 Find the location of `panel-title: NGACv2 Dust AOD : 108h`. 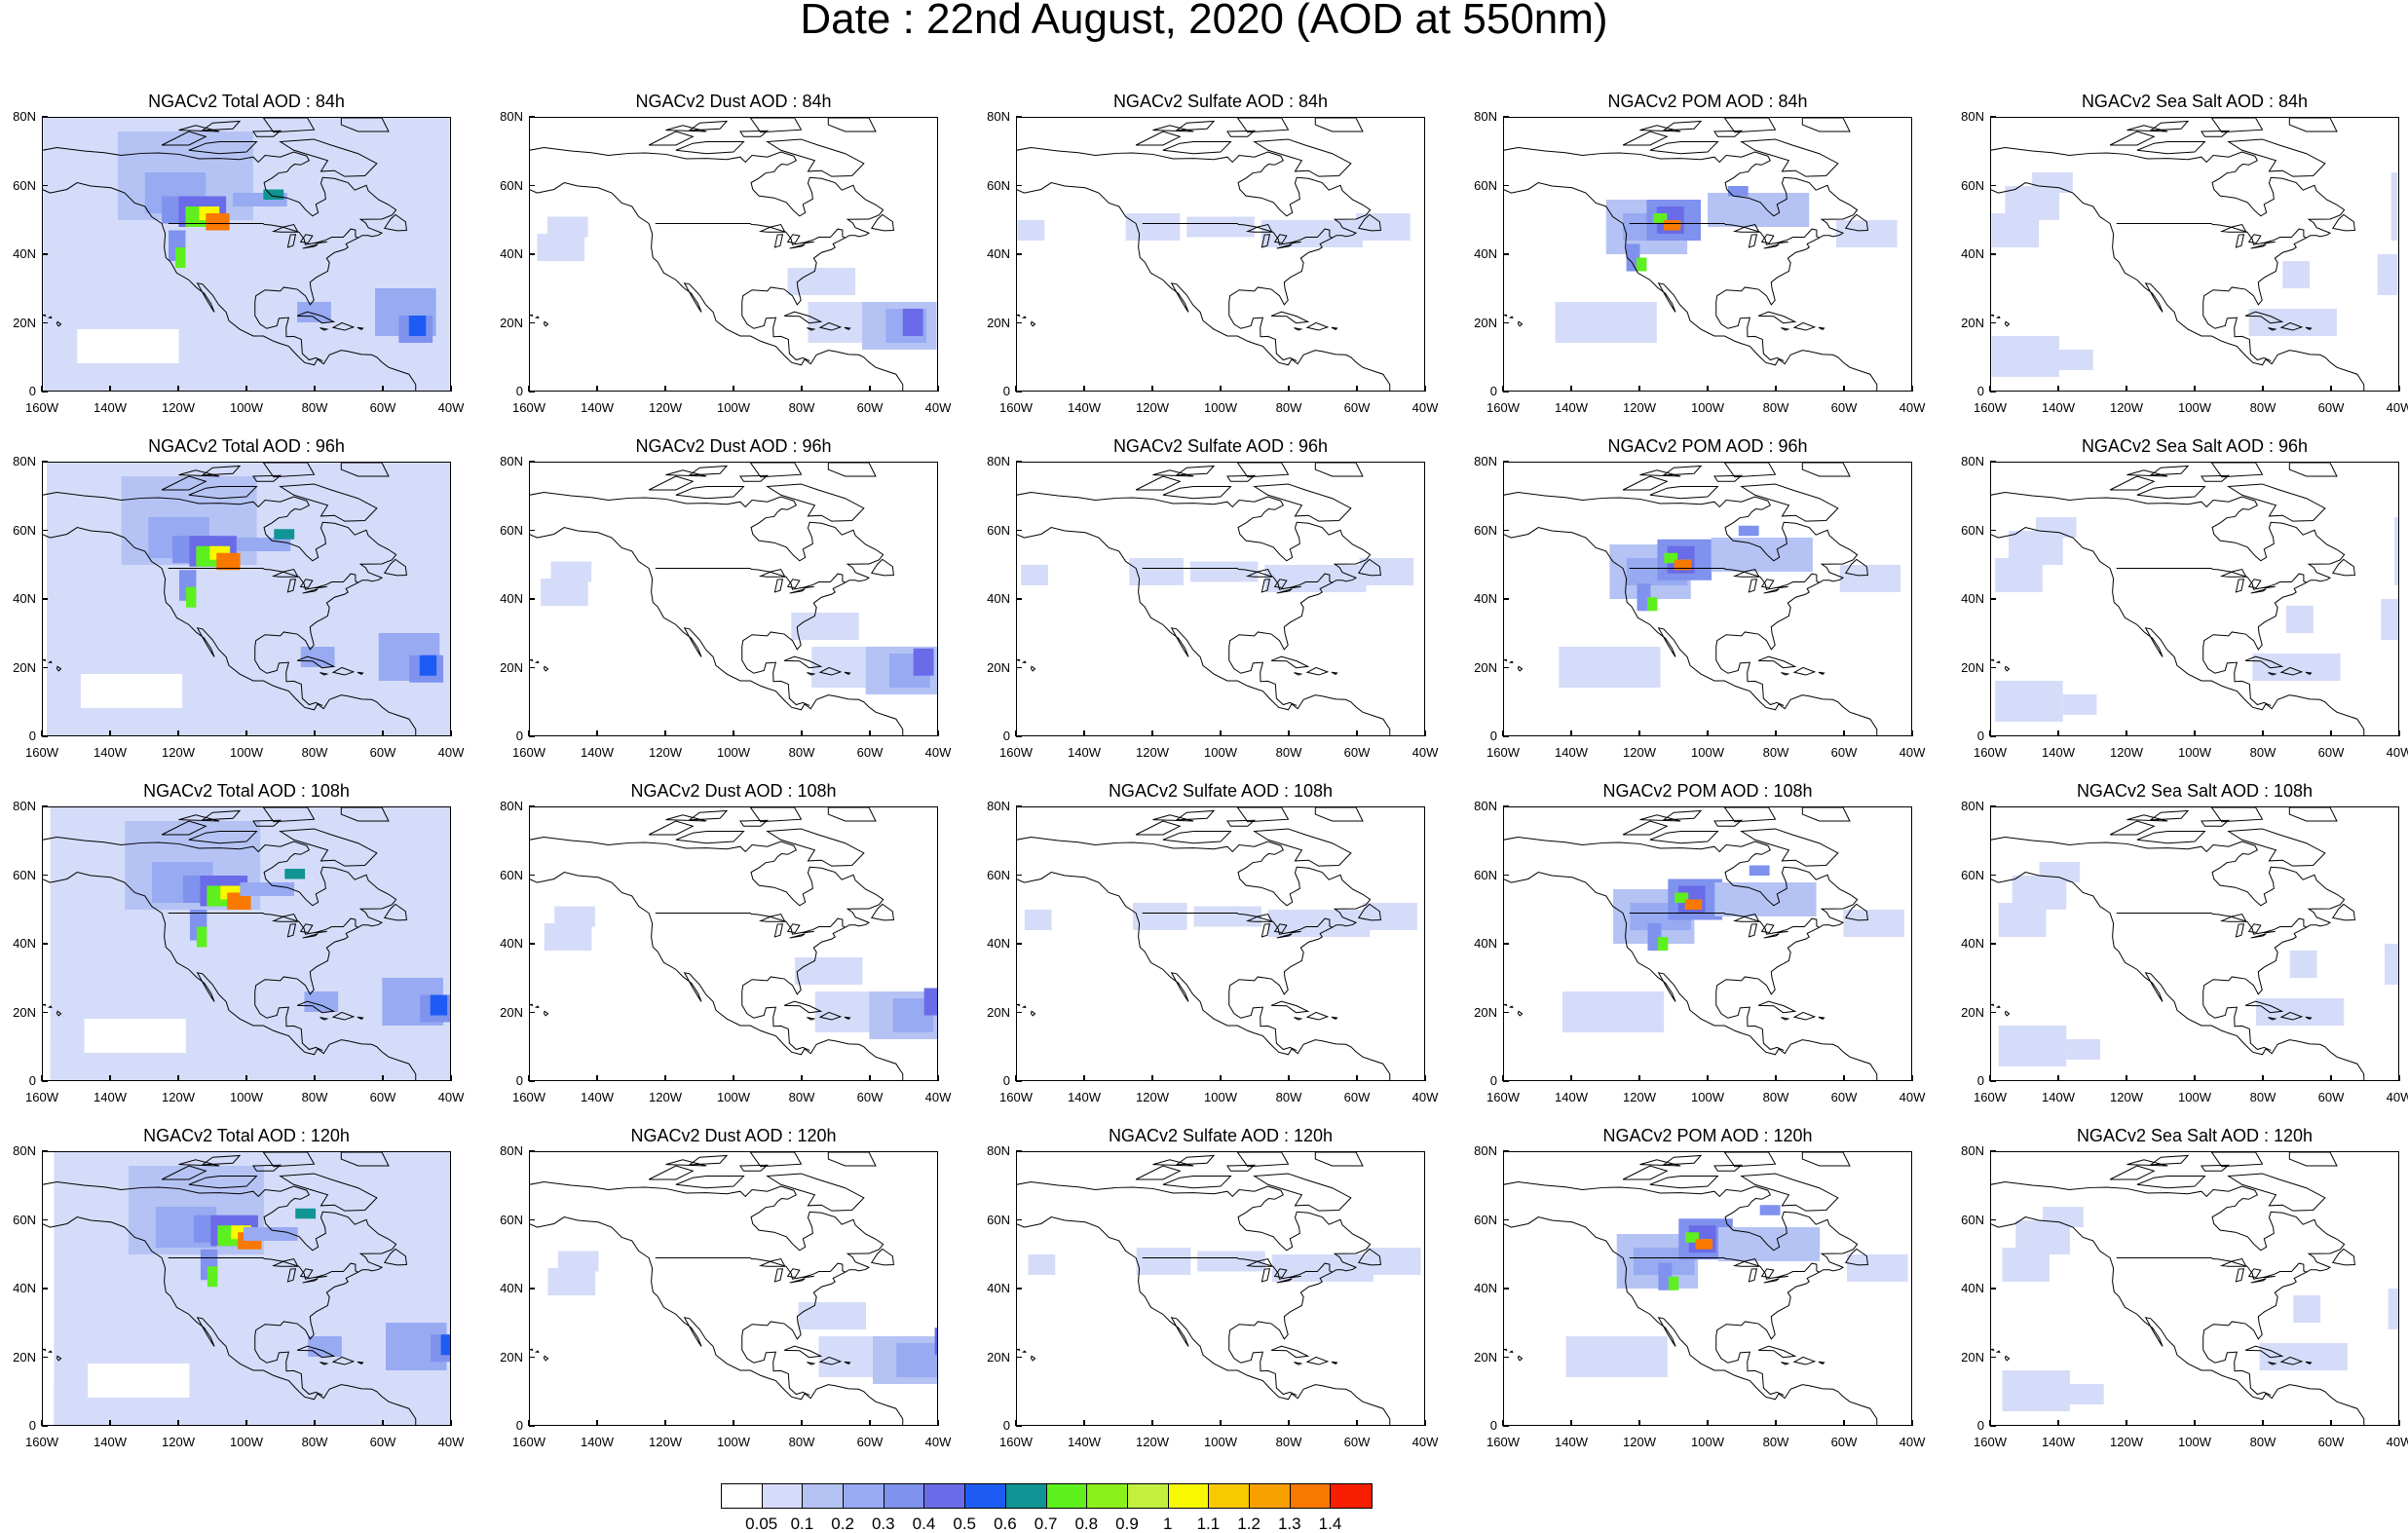

panel-title: NGACv2 Dust AOD : 108h is located at coordinates (733, 791).